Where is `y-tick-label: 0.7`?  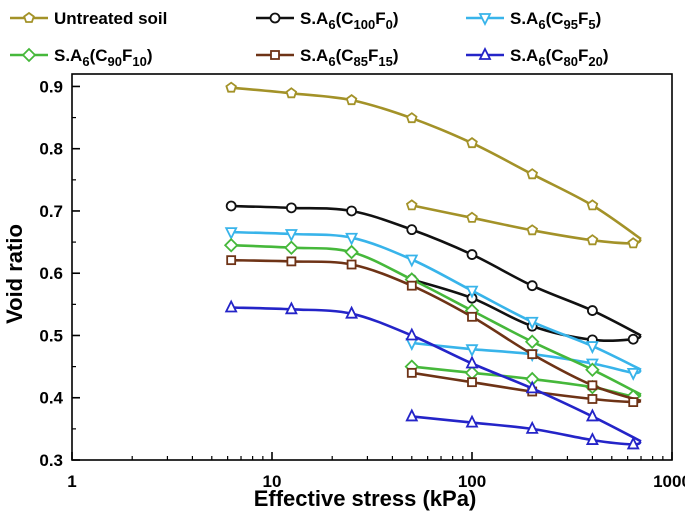 y-tick-label: 0.7 is located at coordinates (51, 211).